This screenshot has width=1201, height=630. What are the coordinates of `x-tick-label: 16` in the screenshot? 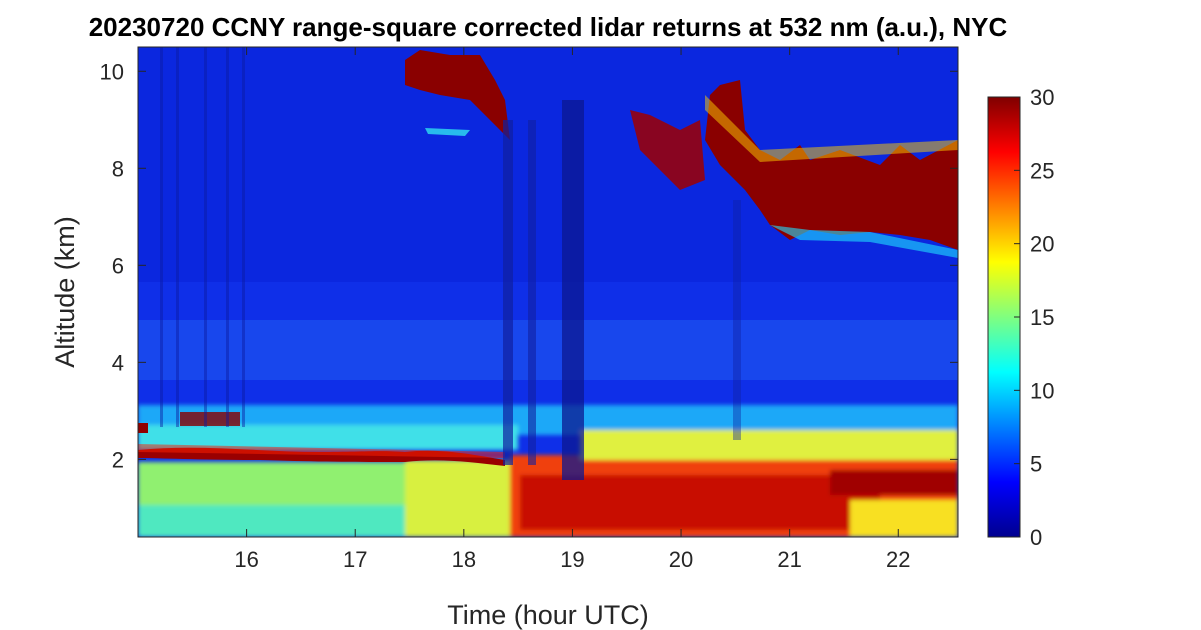 It's located at (246, 559).